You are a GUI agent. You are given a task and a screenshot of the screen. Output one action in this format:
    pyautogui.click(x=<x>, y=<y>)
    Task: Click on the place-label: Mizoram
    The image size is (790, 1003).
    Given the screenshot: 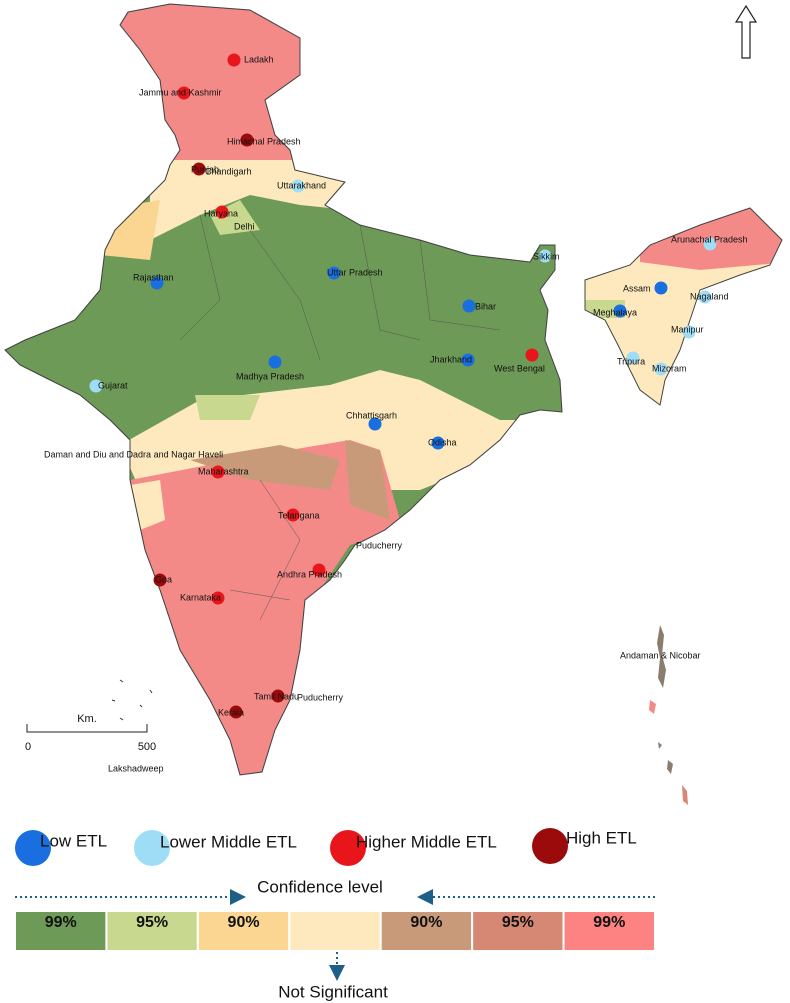 What is the action you would take?
    pyautogui.click(x=669, y=368)
    